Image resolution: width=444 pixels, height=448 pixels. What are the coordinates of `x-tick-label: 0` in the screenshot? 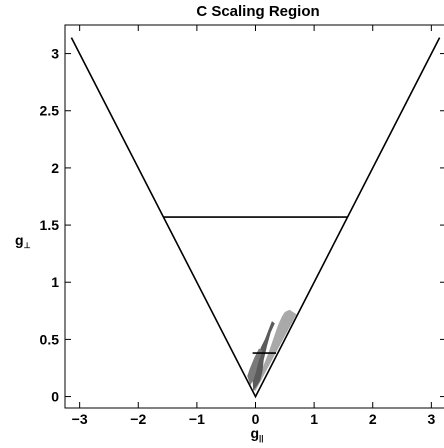 It's located at (256, 419).